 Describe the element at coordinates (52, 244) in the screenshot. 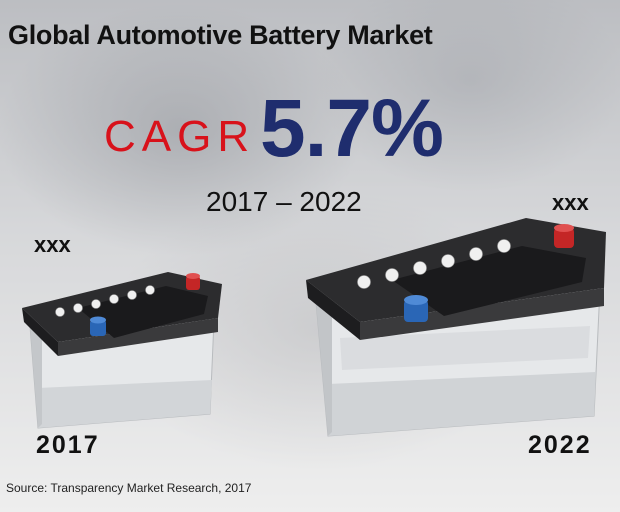

I see `market-value-2017: xxx` at that location.